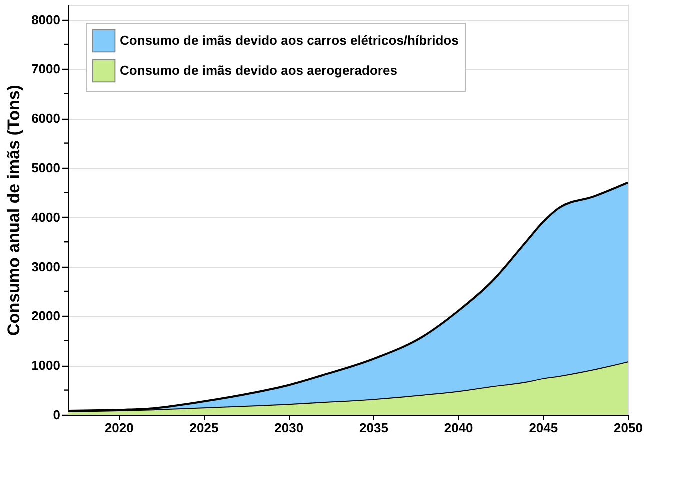 This screenshot has height=483, width=695. What do you see at coordinates (543, 428) in the screenshot?
I see `x-tick-label: 2045` at bounding box center [543, 428].